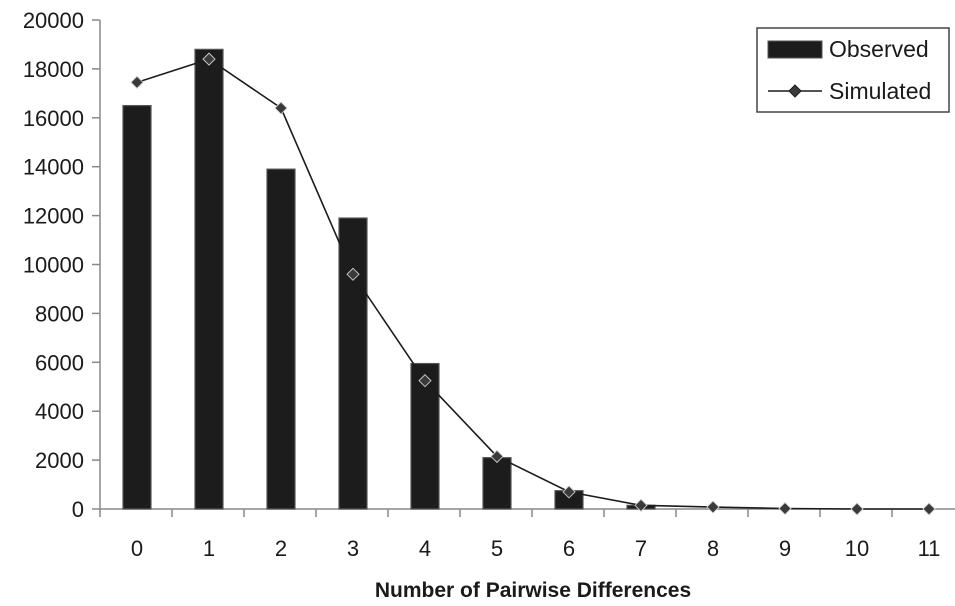  I want to click on y-tick-label: 4000, so click(59, 411).